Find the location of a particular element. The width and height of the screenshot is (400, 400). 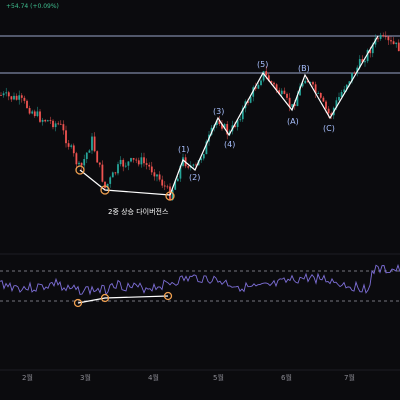

wave-label-2: (2) is located at coordinates (194, 177).